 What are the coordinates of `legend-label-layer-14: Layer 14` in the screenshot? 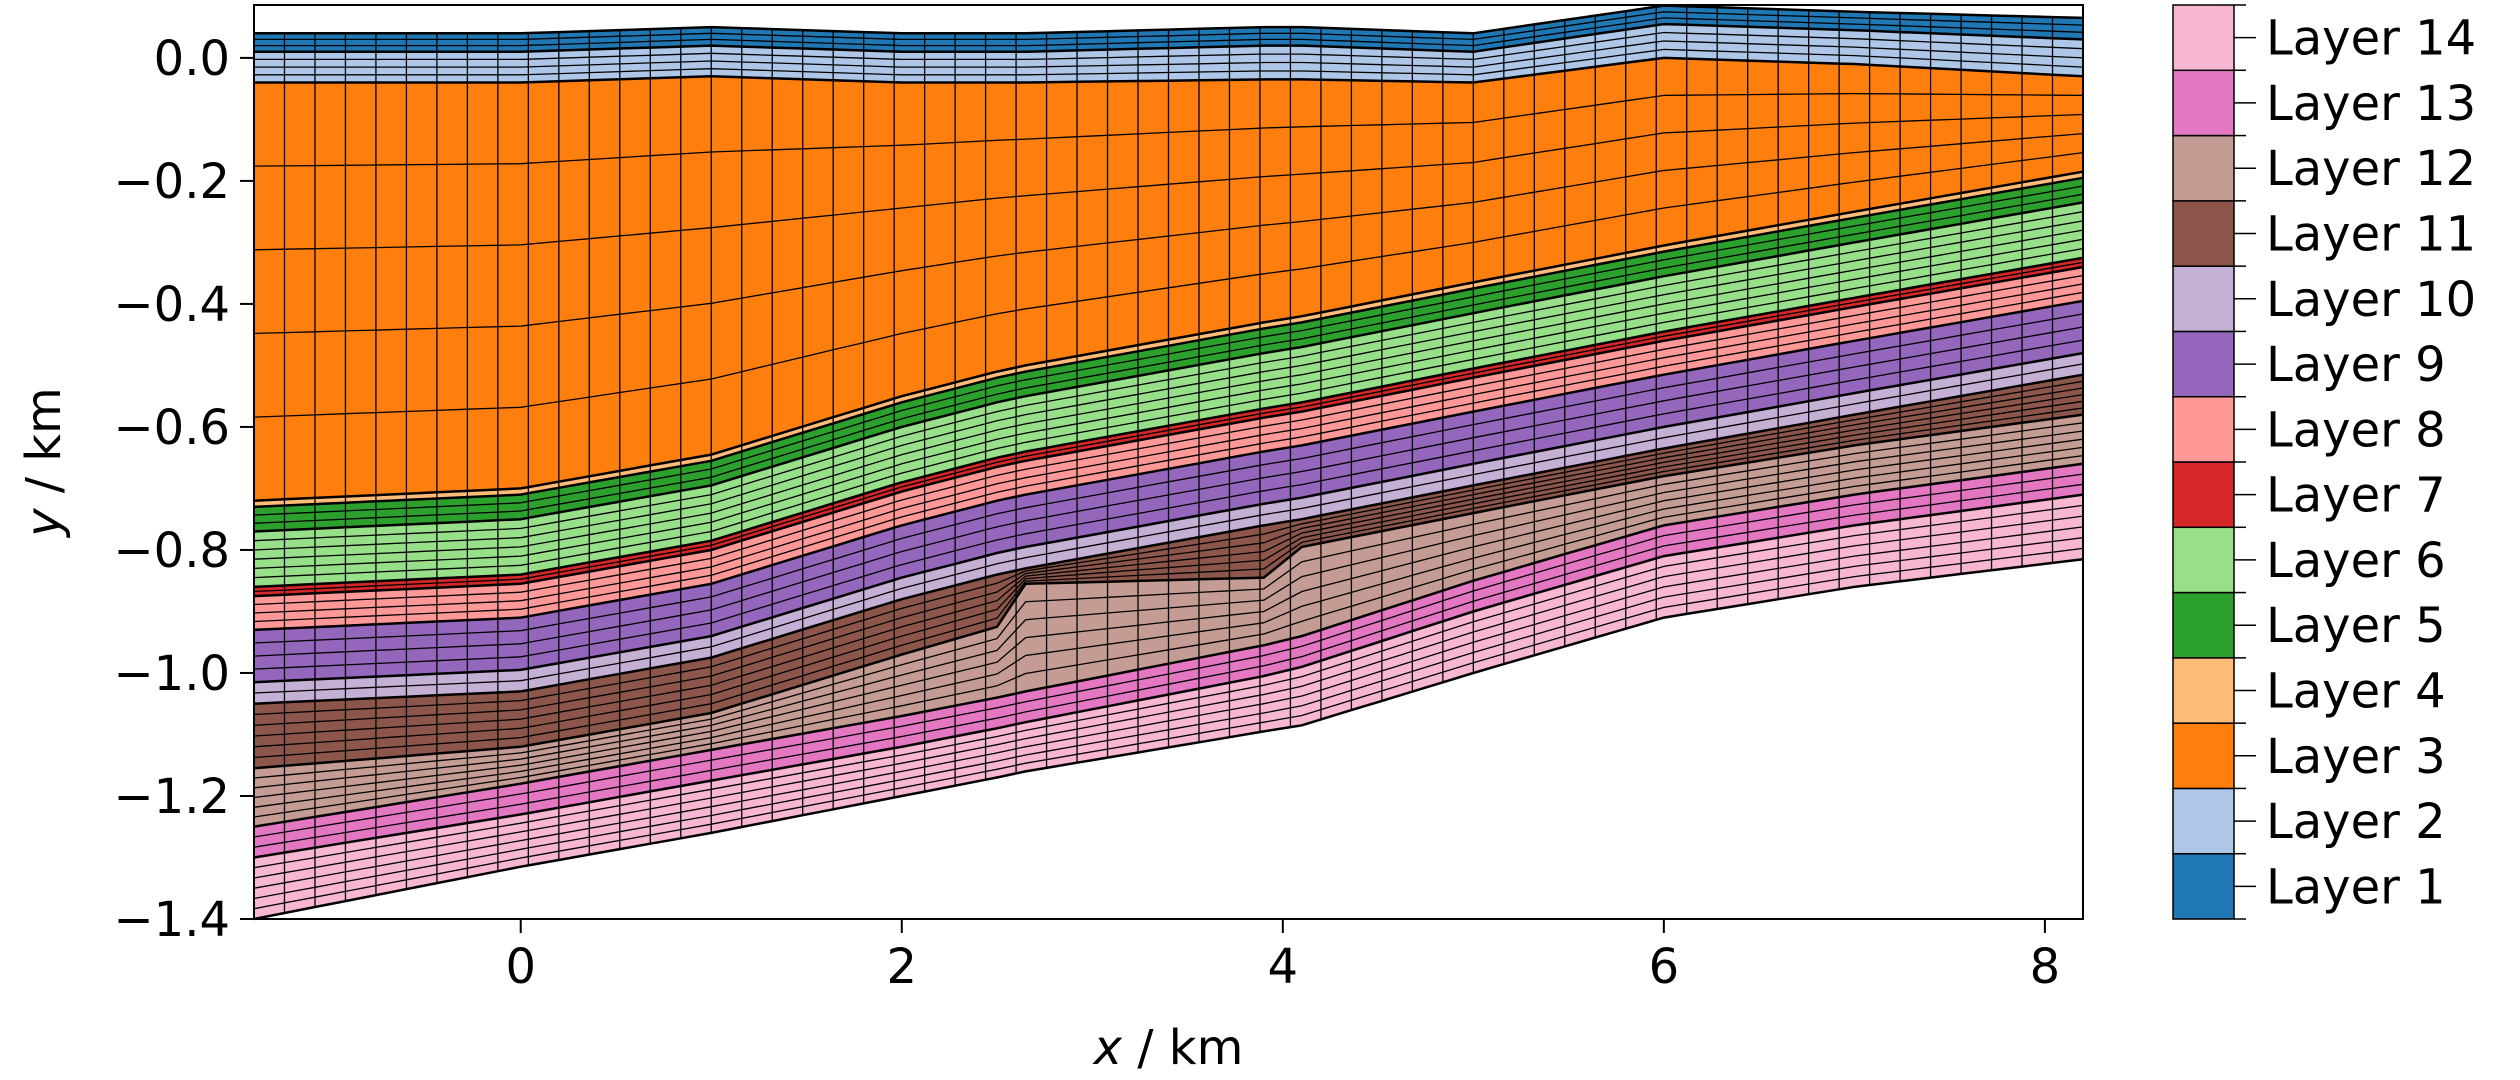 It's located at (2371, 39).